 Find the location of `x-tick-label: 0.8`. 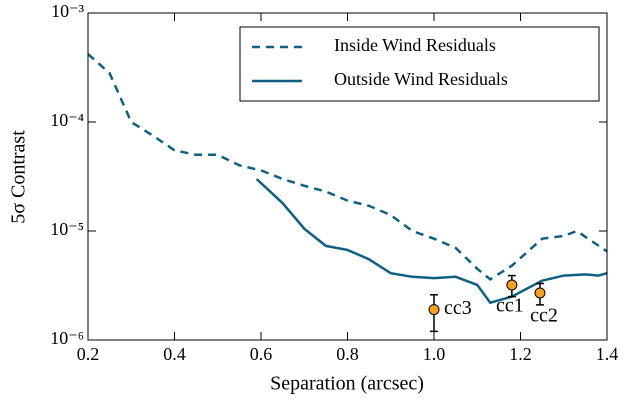

x-tick-label: 0.8 is located at coordinates (347, 354).